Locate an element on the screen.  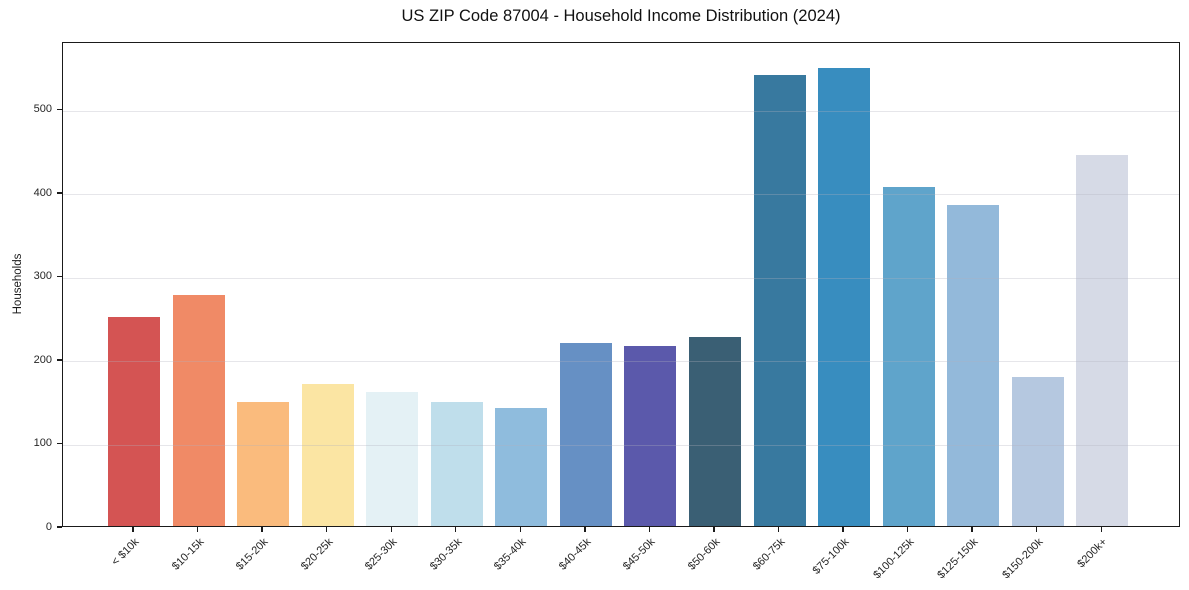
bar-$10-15k is located at coordinates (198, 410).